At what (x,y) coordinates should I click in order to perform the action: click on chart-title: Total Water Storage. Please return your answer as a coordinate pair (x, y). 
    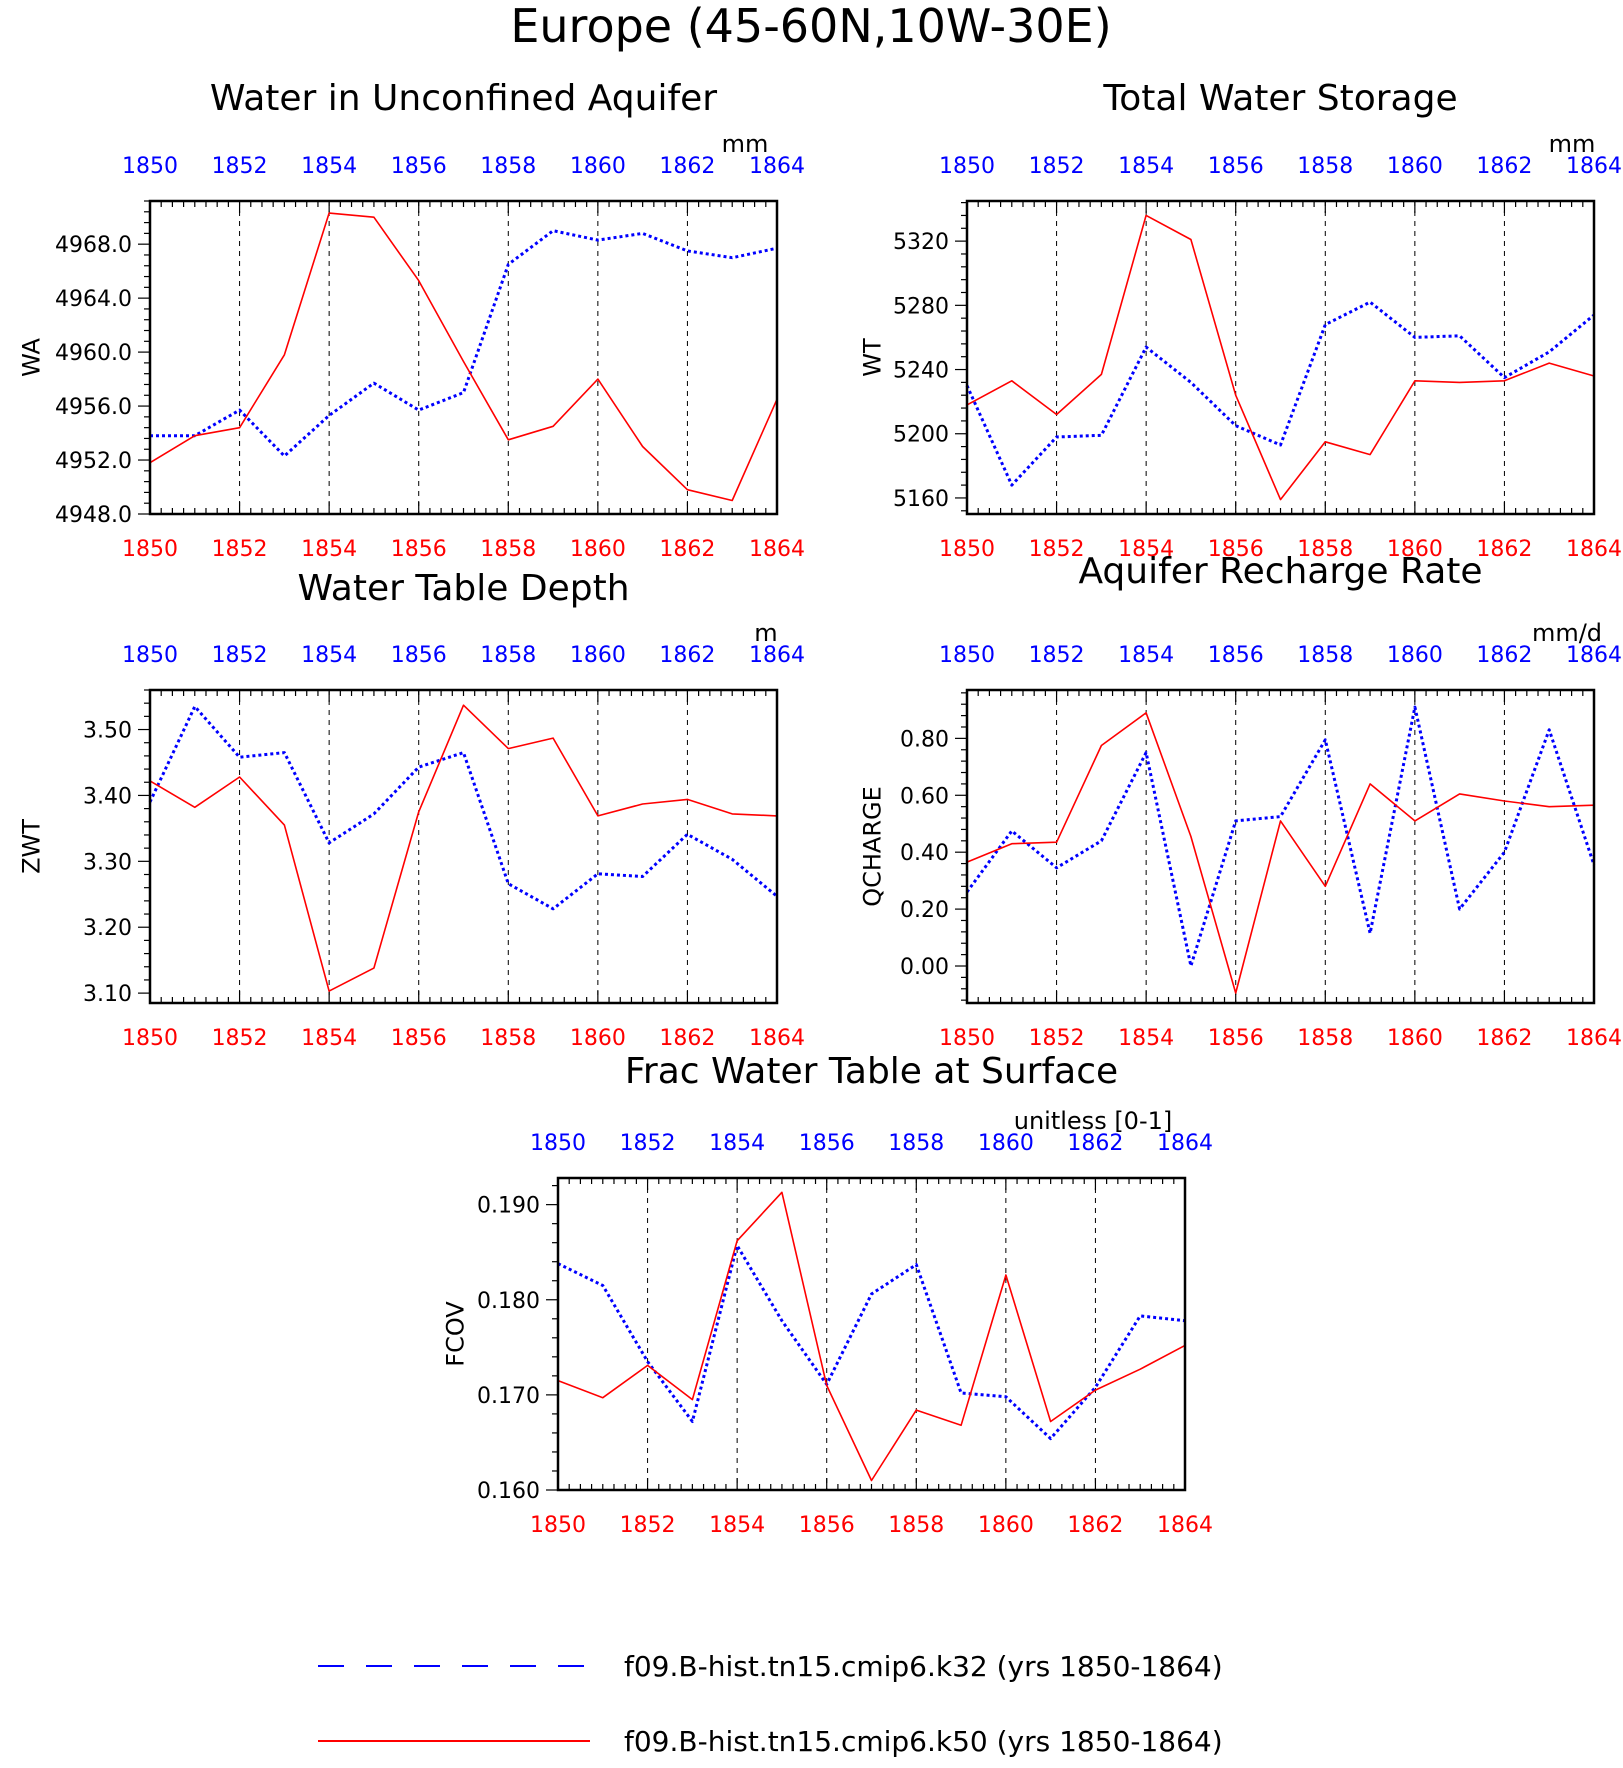
    Looking at the image, I should click on (1279, 98).